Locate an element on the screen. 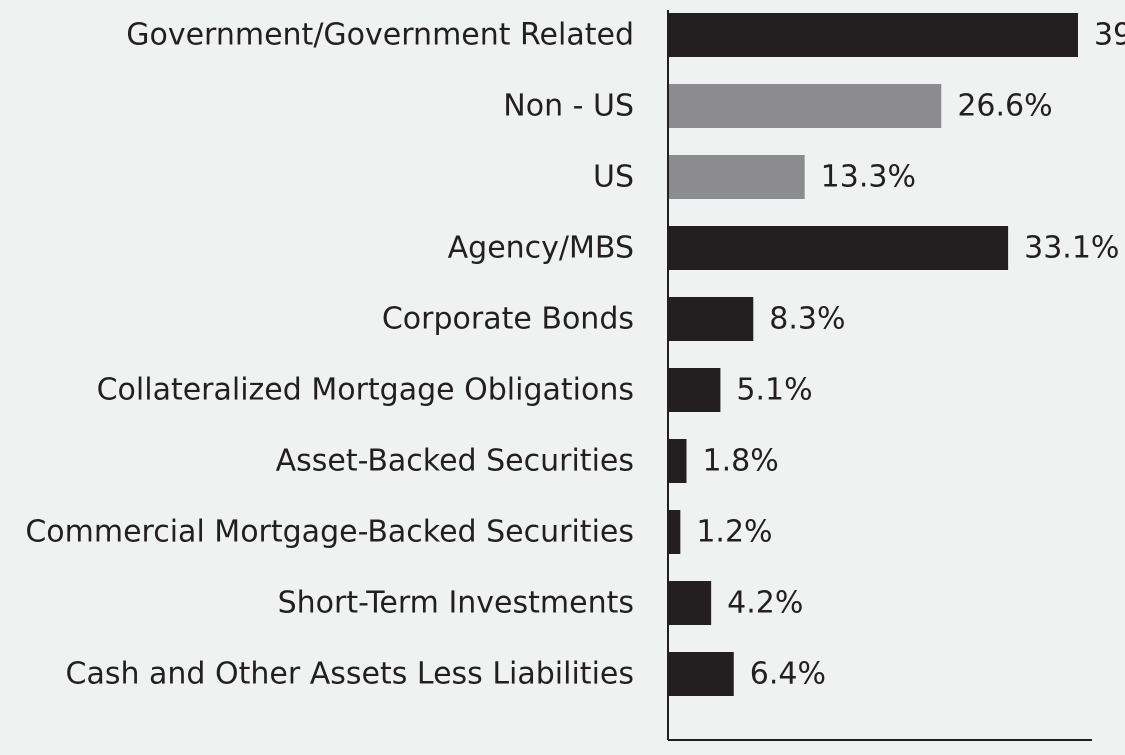 Image resolution: width=1125 pixels, height=755 pixels. category-label: Government/Government Related is located at coordinates (380, 35).